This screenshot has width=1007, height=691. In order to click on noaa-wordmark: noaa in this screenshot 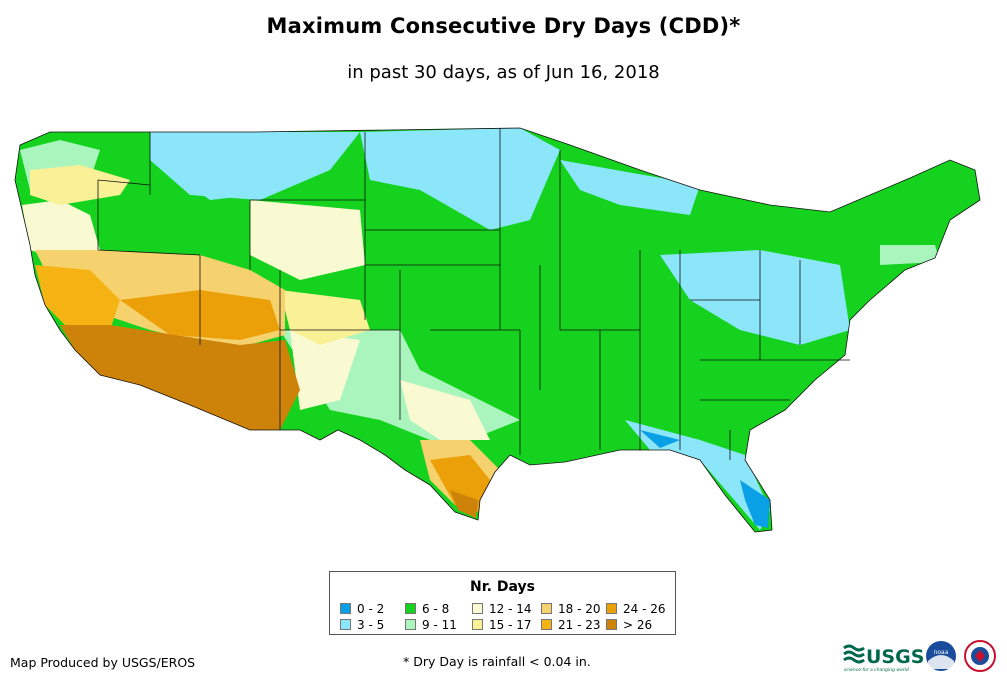, I will do `click(941, 652)`.